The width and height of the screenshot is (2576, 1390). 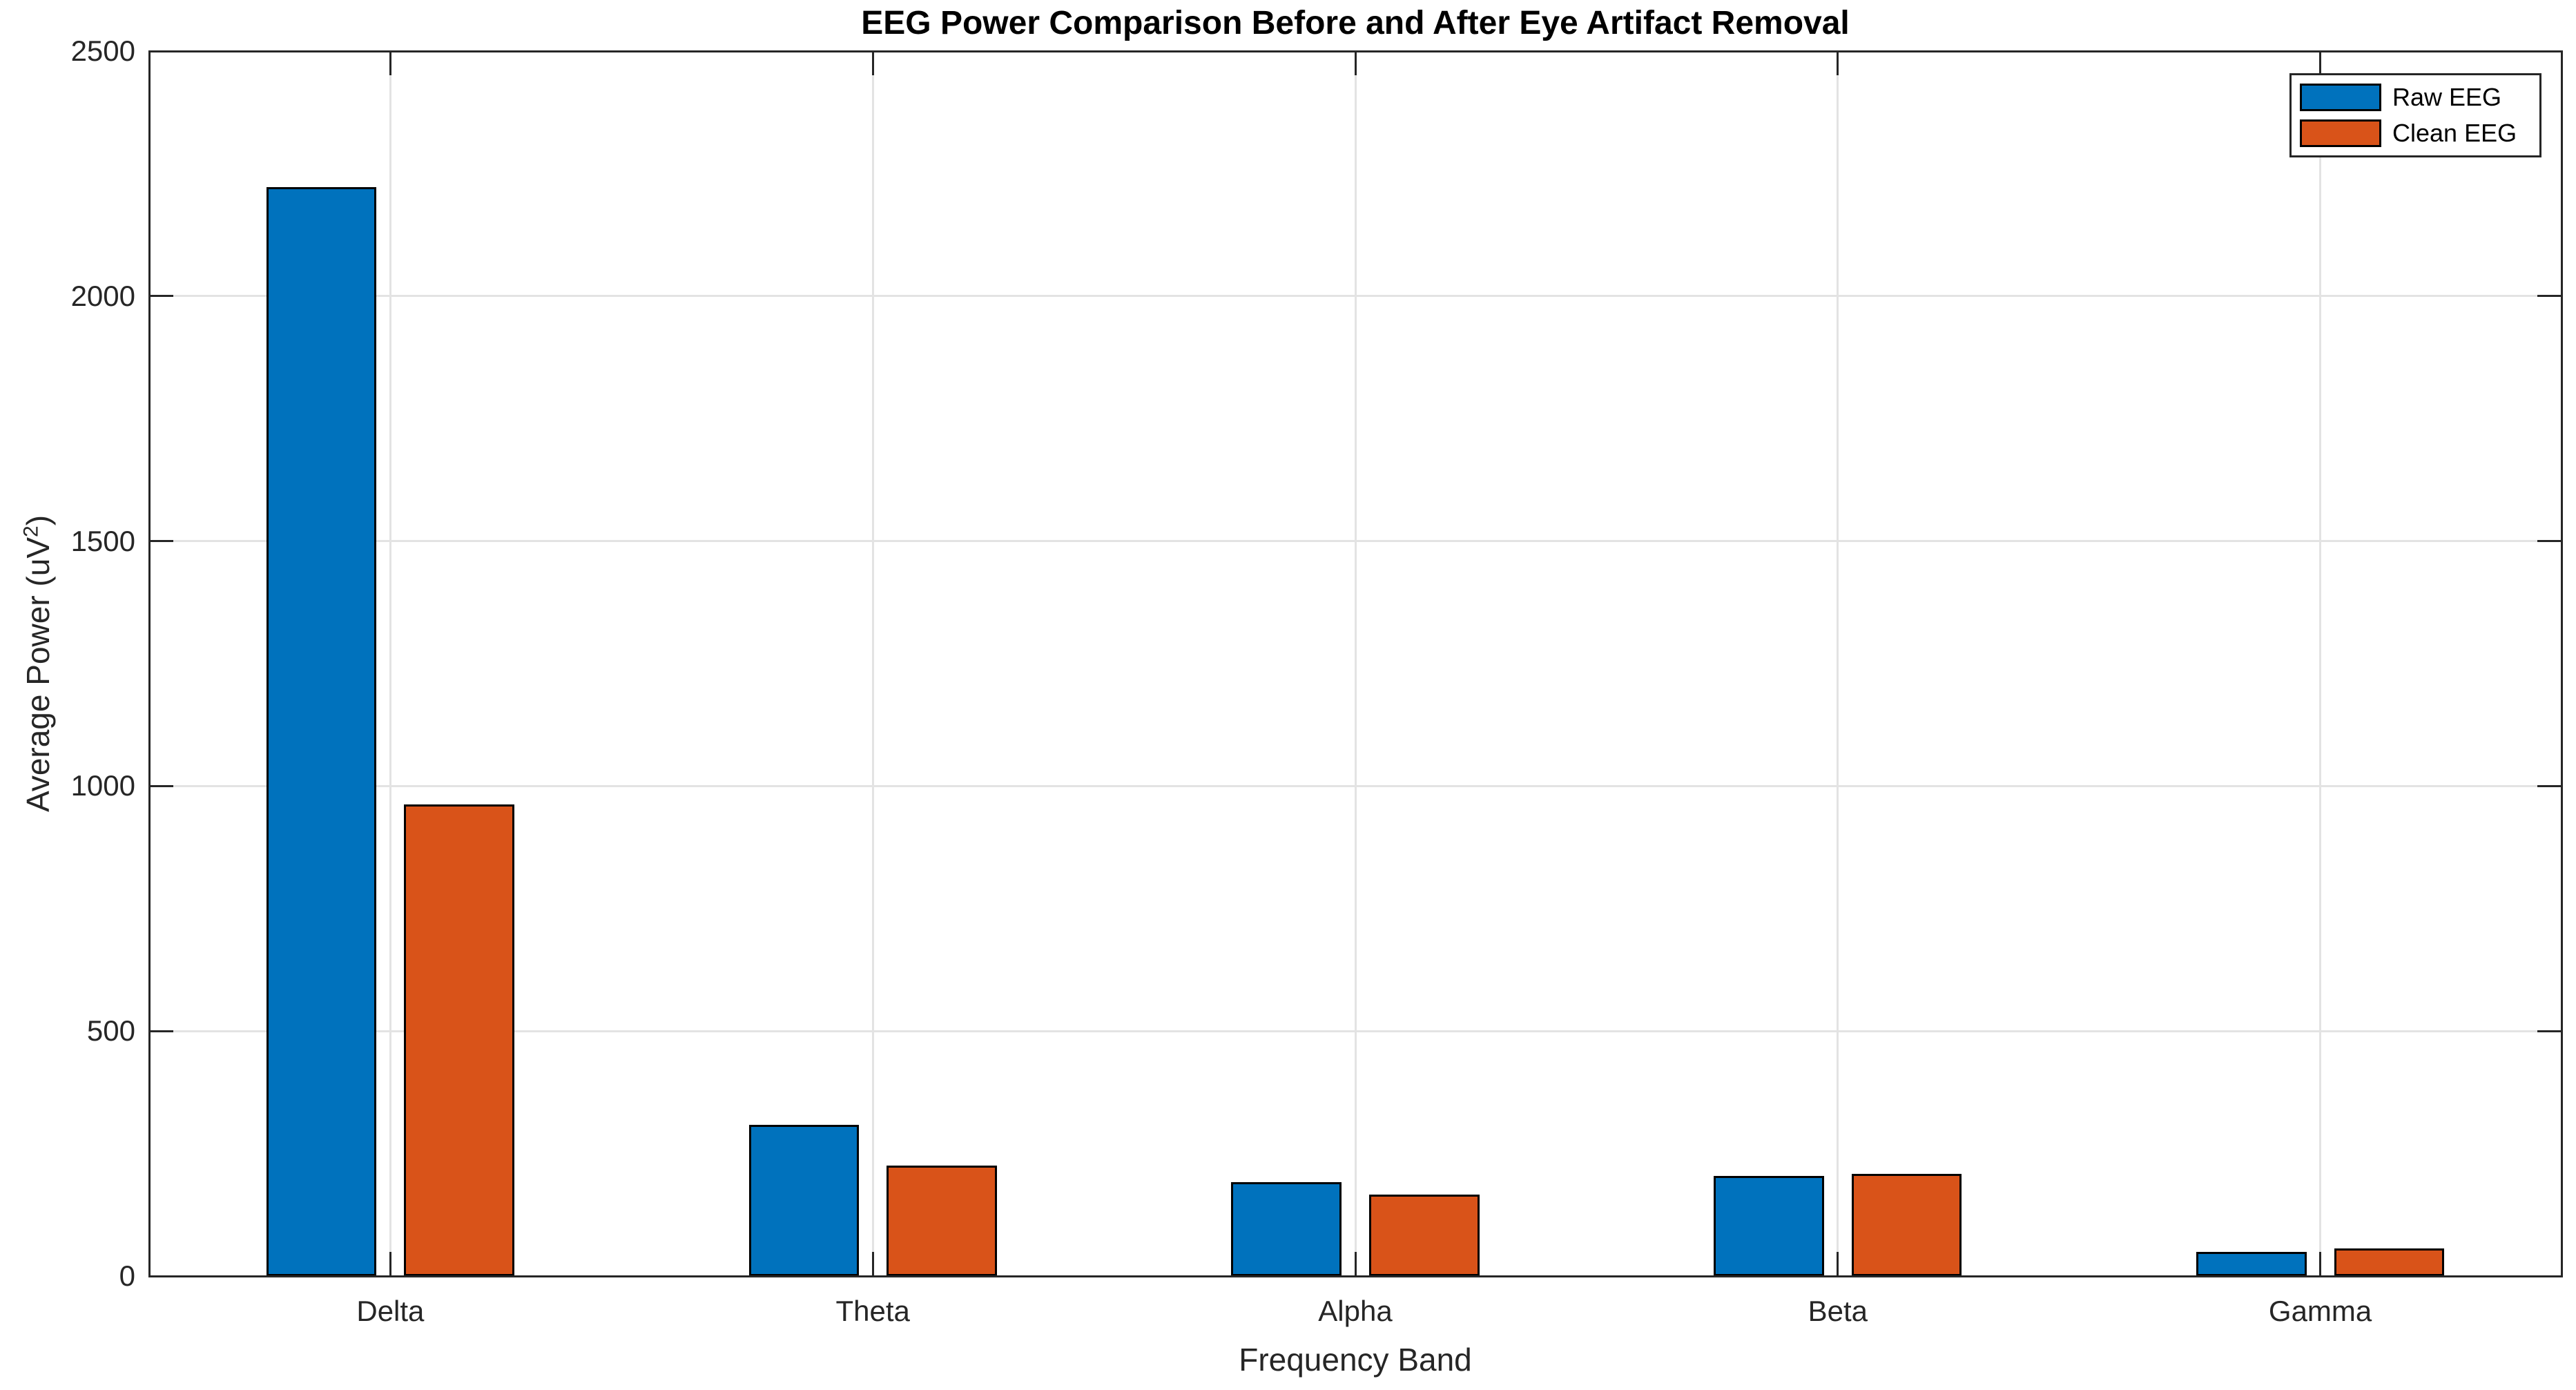 I want to click on x-axis-label: Frequency Band, so click(x=1356, y=1360).